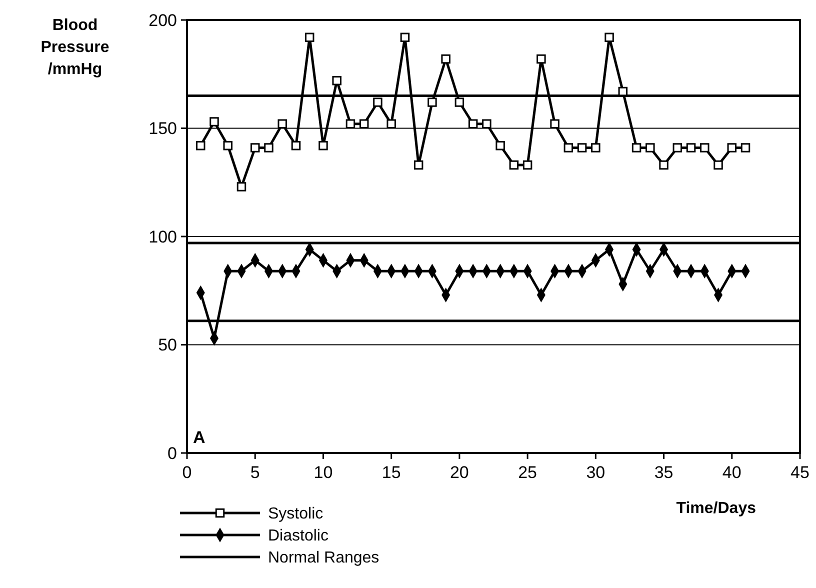 The width and height of the screenshot is (816, 588). Describe the element at coordinates (732, 472) in the screenshot. I see `x-tick-label: 40` at that location.